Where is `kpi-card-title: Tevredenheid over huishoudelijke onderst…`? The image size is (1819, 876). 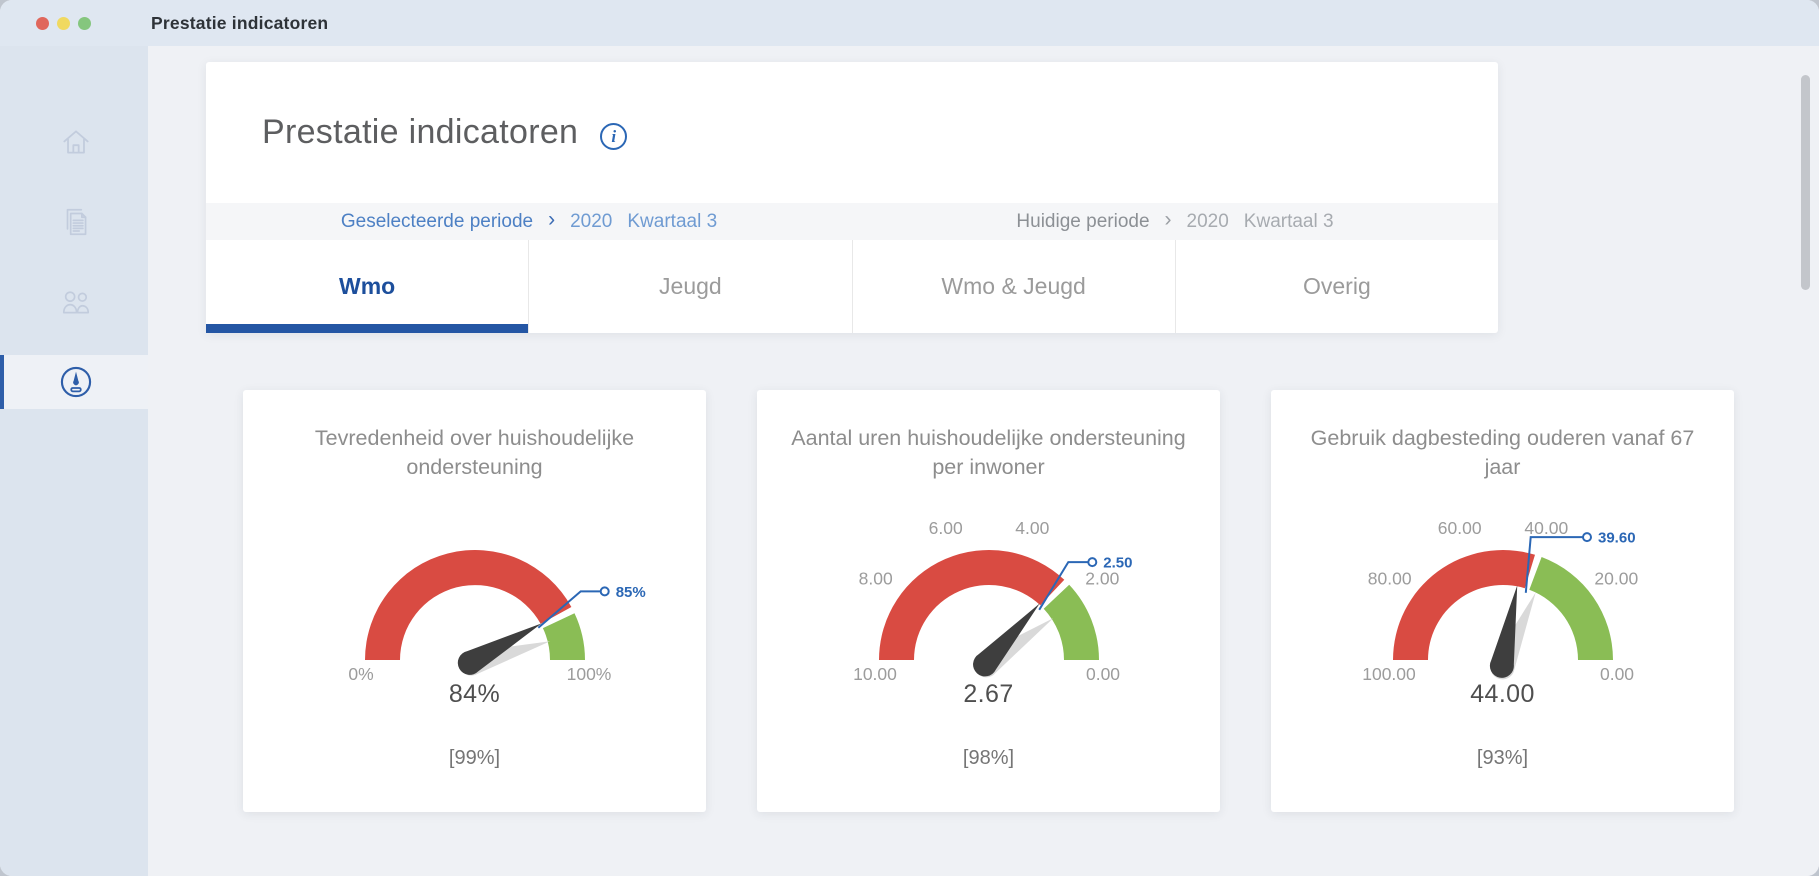 kpi-card-title: Tevredenheid over huishoudelijke onderst… is located at coordinates (474, 453).